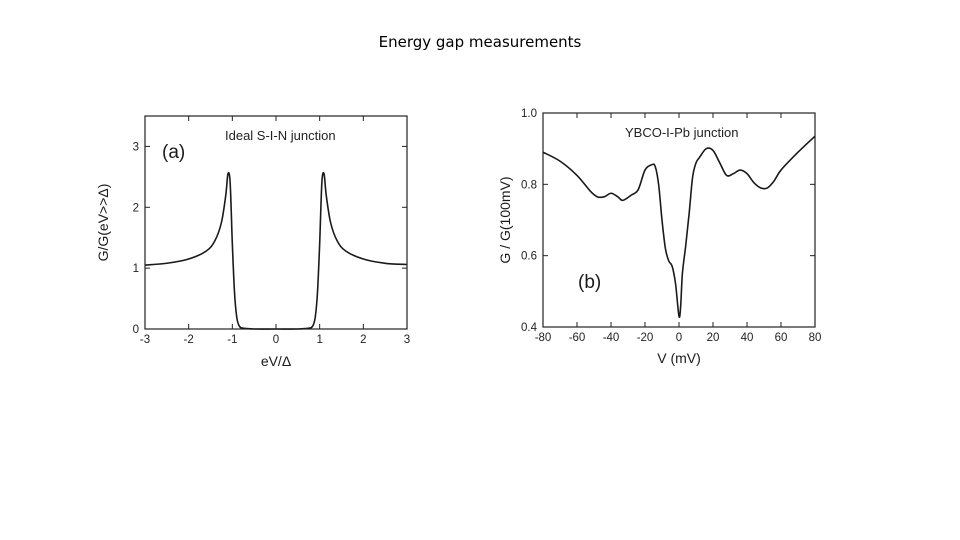 Image resolution: width=960 pixels, height=540 pixels. Describe the element at coordinates (577, 338) in the screenshot. I see `x-tick-label: -60` at that location.